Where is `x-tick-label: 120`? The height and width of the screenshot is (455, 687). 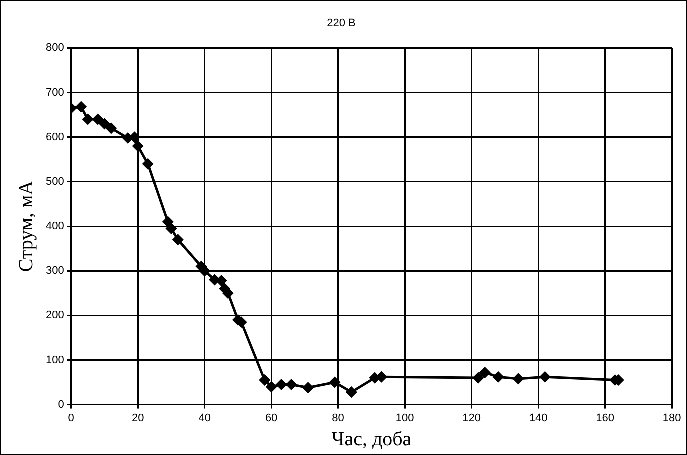
x-tick-label: 120 is located at coordinates (471, 418).